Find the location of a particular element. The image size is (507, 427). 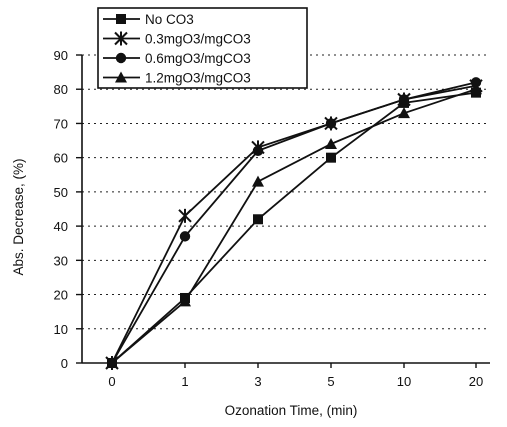

y-tick-label: 80 is located at coordinates (61, 89).